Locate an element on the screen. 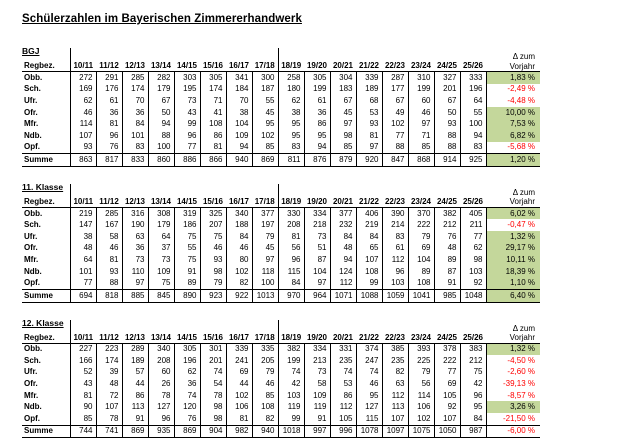 The height and width of the screenshot is (438, 620). value-cell: 44 is located at coordinates (135, 384).